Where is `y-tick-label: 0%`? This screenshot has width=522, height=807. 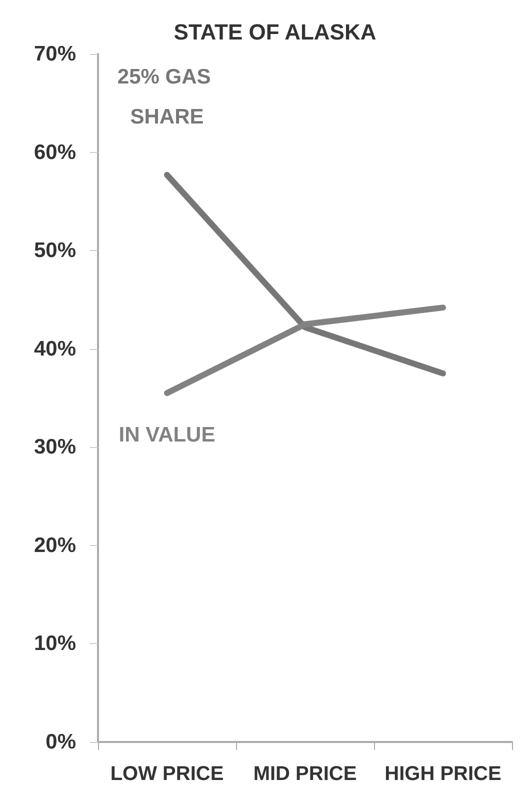
y-tick-label: 0% is located at coordinates (61, 742).